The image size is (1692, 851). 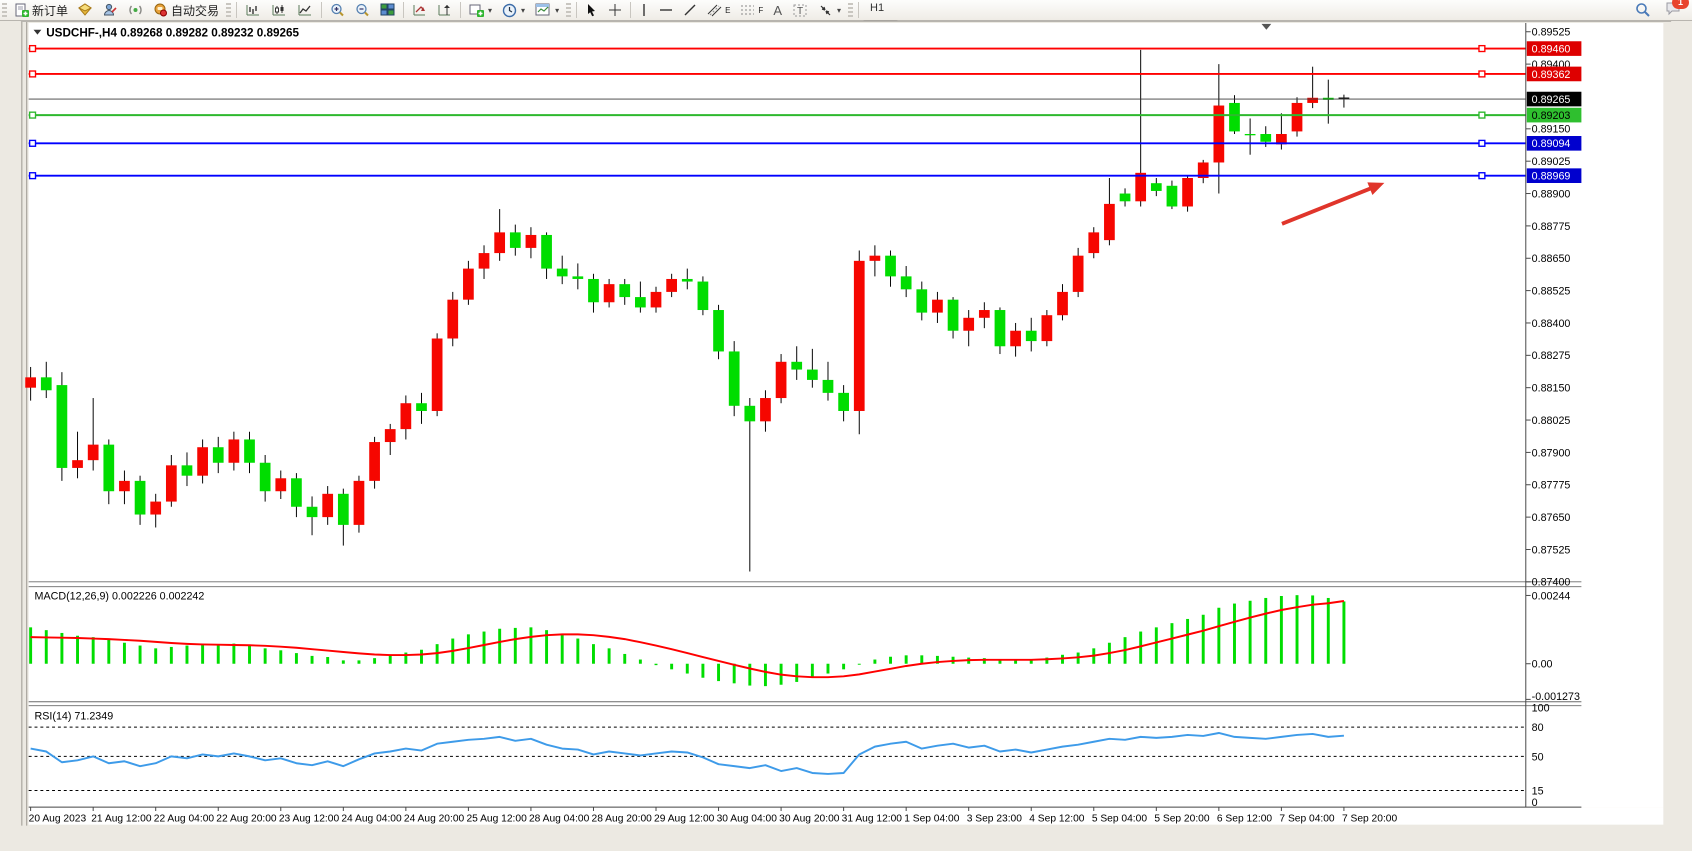 What do you see at coordinates (1541, 709) in the screenshot?
I see `rsi-axis-label: 100` at bounding box center [1541, 709].